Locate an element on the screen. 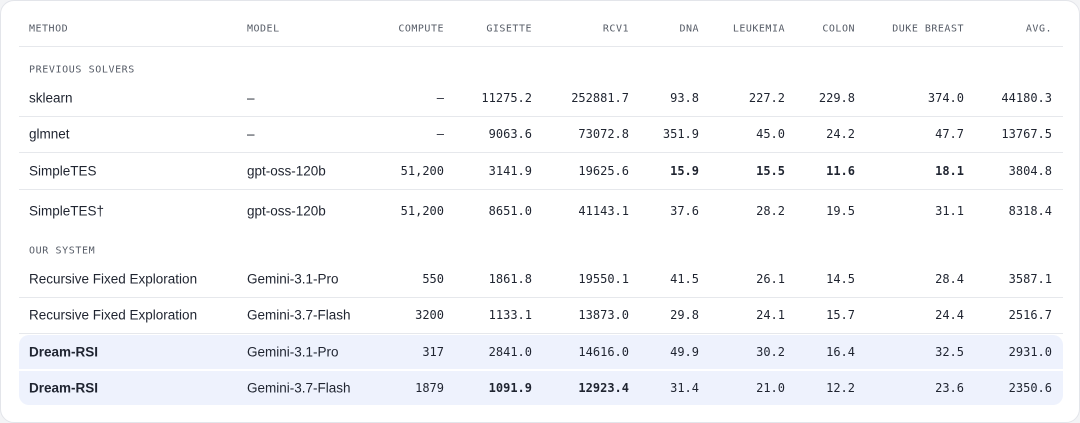  table-cell: 1879 is located at coordinates (429, 387).